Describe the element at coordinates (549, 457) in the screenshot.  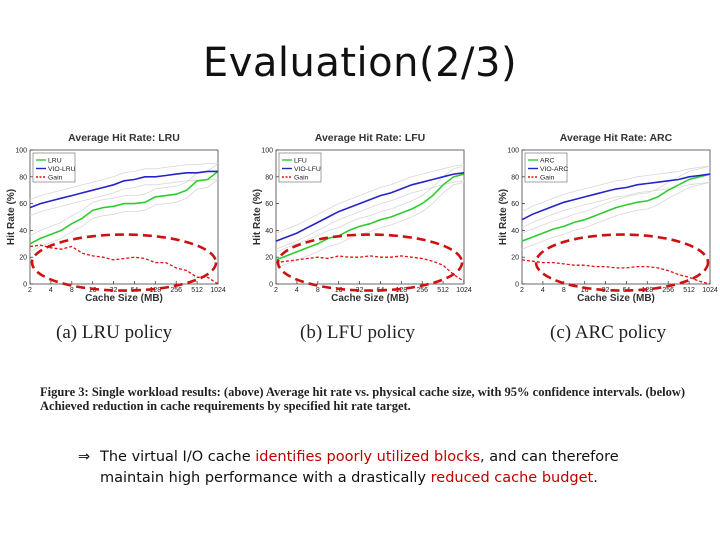
I see `bullet-text-part: , and can therefore` at that location.